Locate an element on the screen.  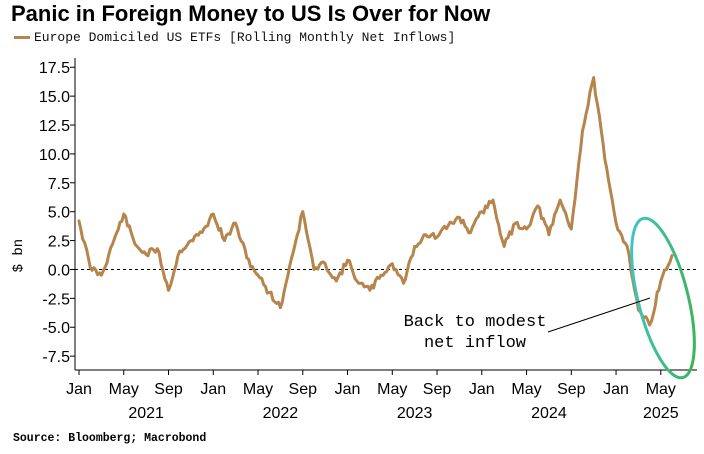
annotation-group: Back to modest net inflow is located at coordinates (550, 298).